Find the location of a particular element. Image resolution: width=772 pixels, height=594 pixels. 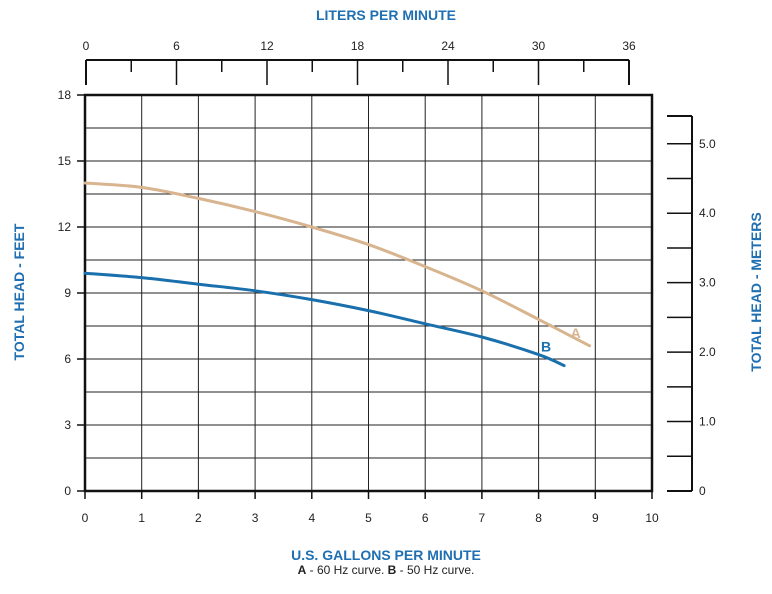

series-b-line is located at coordinates (324, 319).